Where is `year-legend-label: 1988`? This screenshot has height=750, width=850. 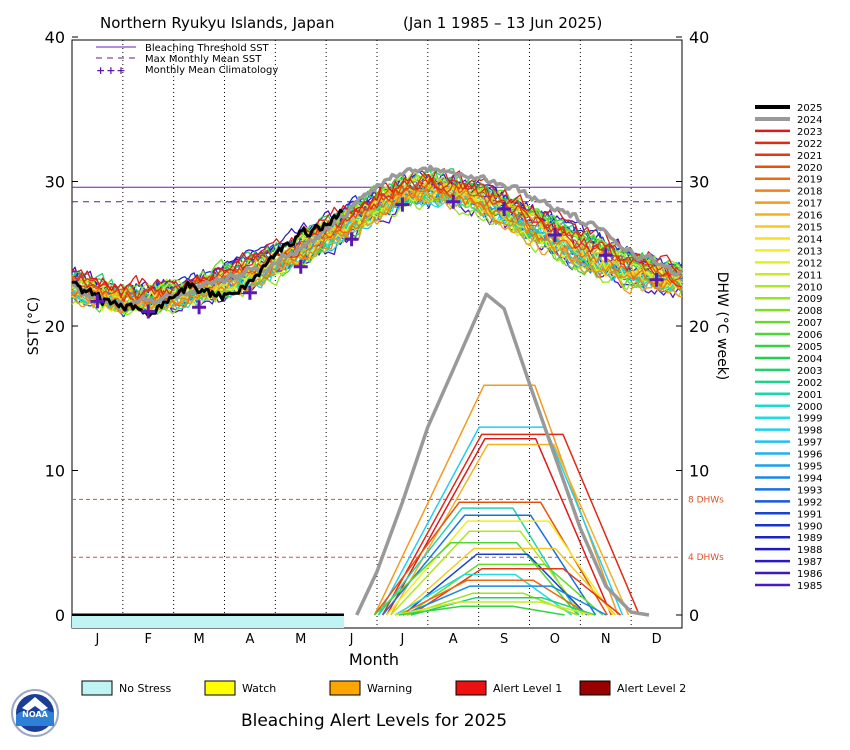 year-legend-label: 1988 is located at coordinates (809, 550).